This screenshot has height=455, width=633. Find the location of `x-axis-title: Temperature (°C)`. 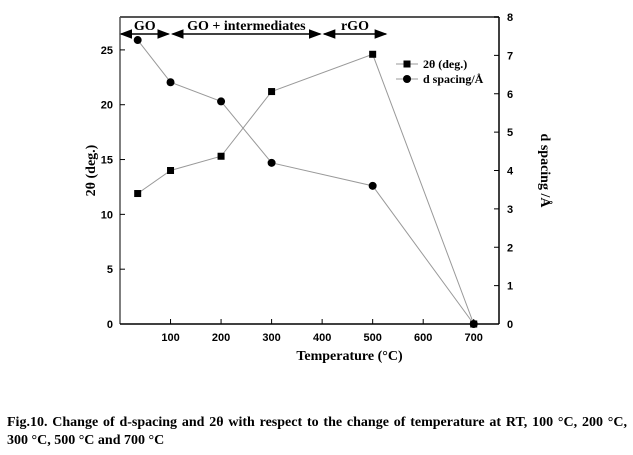

x-axis-title: Temperature (°C) is located at coordinates (349, 356).